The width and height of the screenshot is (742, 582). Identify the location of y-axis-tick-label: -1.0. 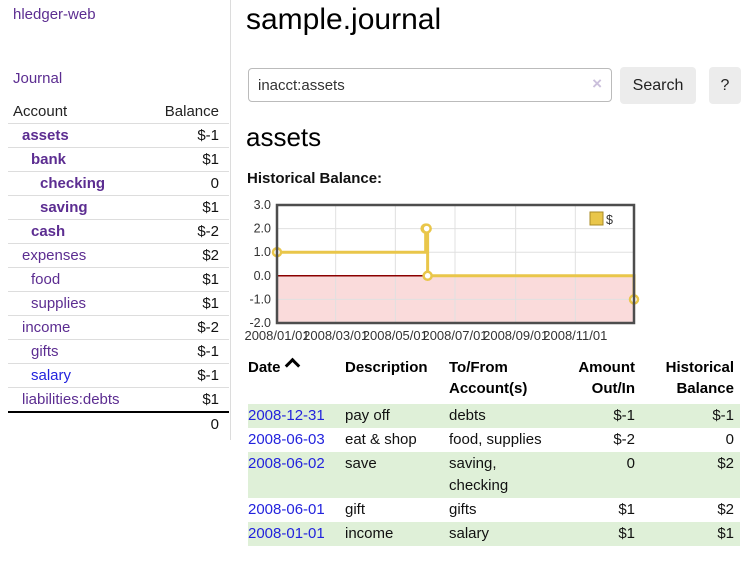
(260, 299).